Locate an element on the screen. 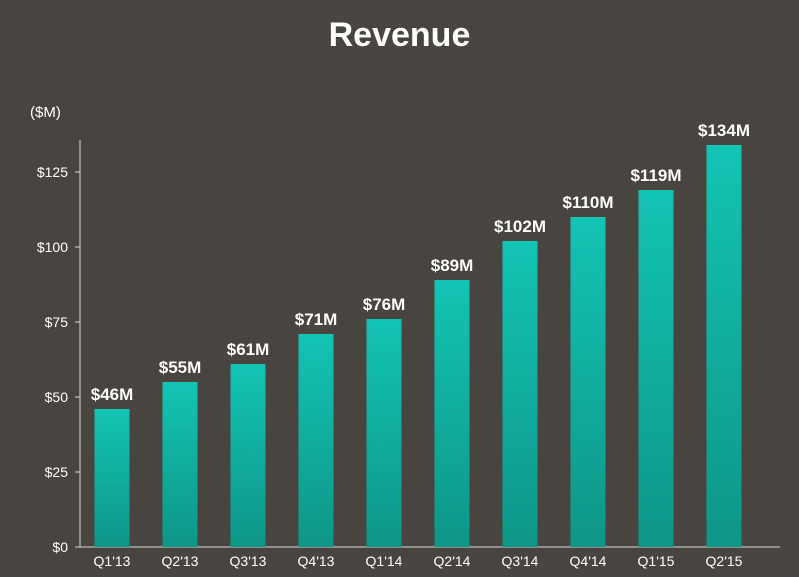 This screenshot has height=577, width=799. data-label: $102M is located at coordinates (520, 226).